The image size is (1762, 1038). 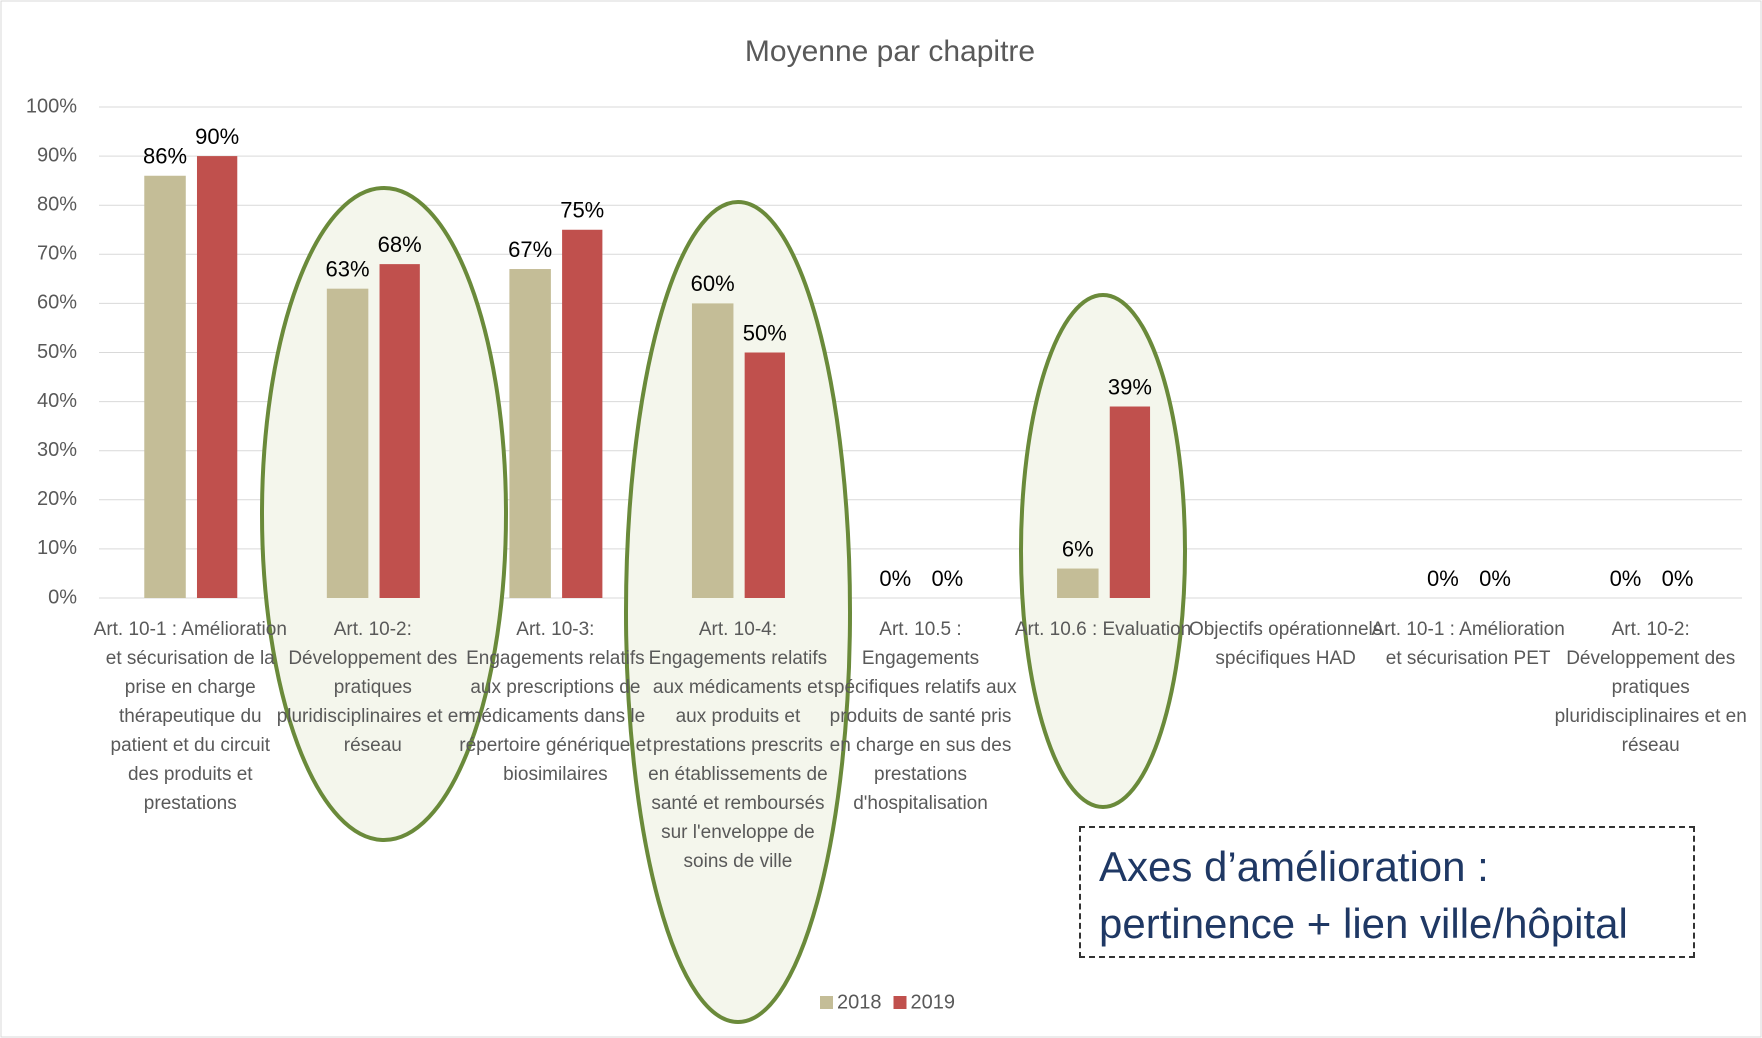 What do you see at coordinates (57, 548) in the screenshot?
I see `y-tick-label: 10%` at bounding box center [57, 548].